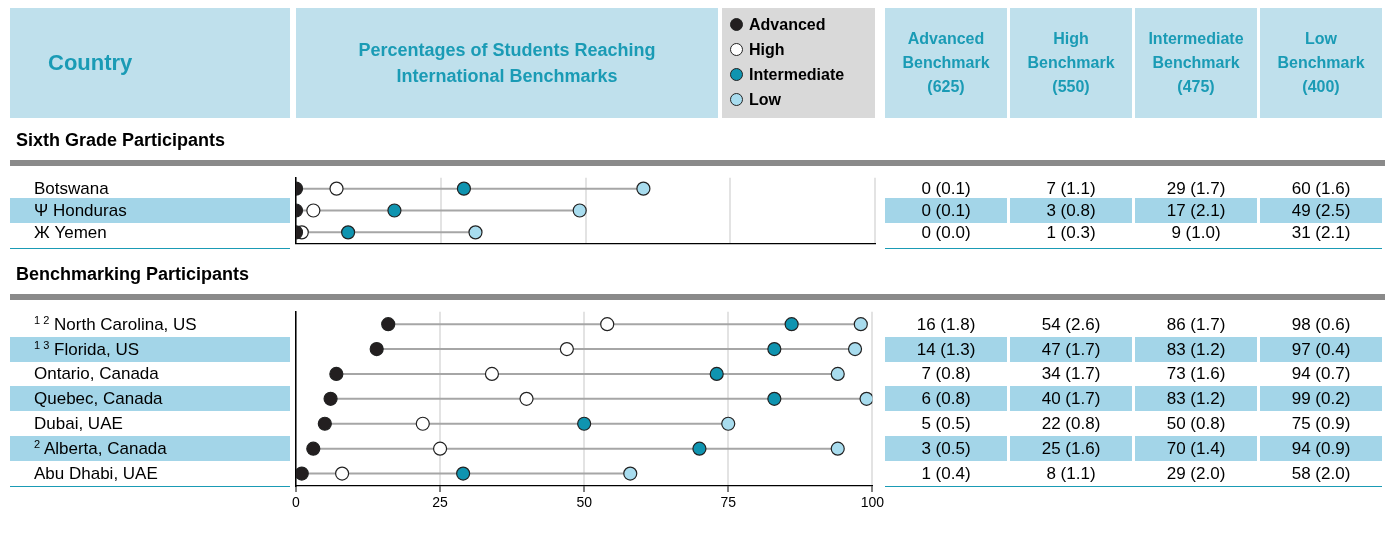  What do you see at coordinates (1321, 374) in the screenshot?
I see `data-label: 94 (0.7)` at bounding box center [1321, 374].